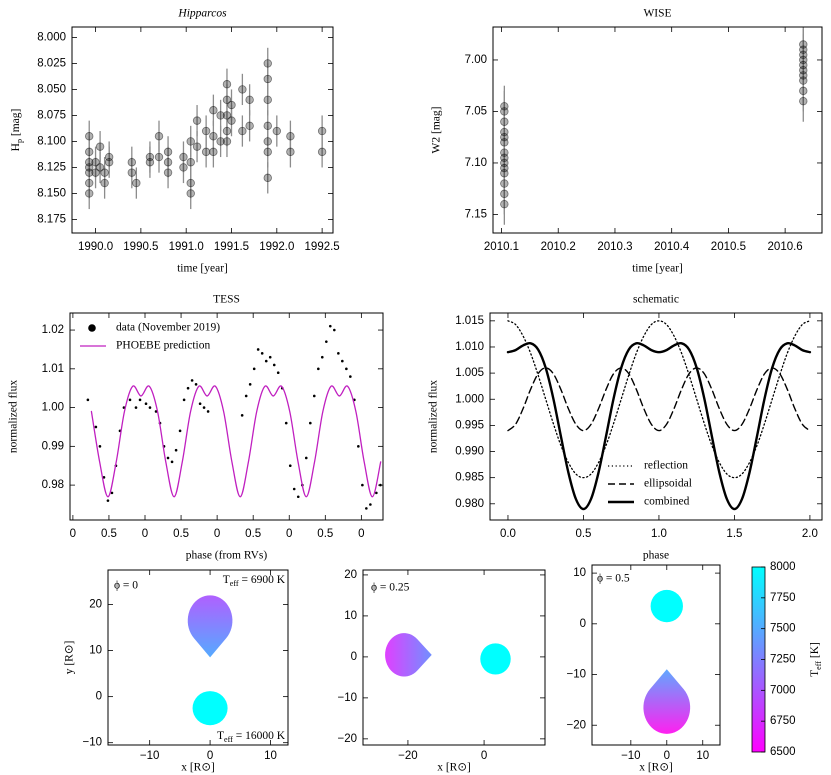 Image resolution: width=831 pixels, height=775 pixels. I want to click on annotation: ϕ = 0, so click(126, 586).